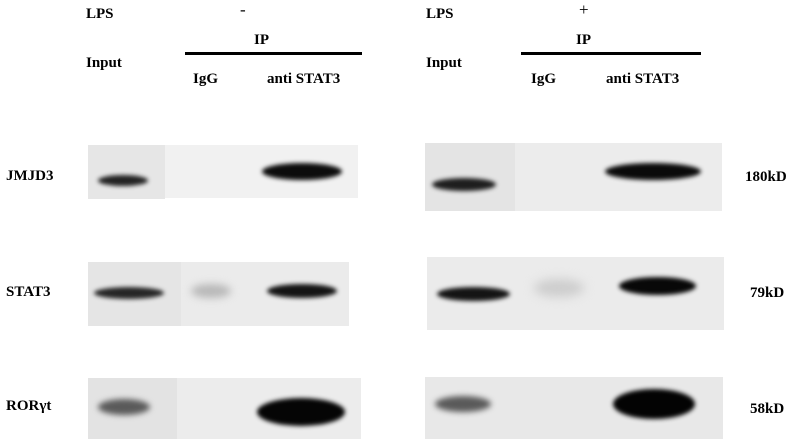 This screenshot has width=800, height=439. What do you see at coordinates (28, 292) in the screenshot?
I see `row-label-stat3: STAT3` at bounding box center [28, 292].